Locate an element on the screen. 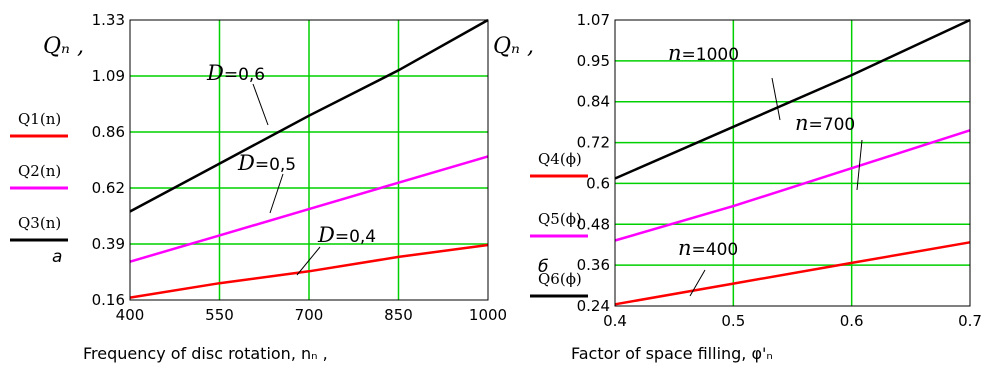 This screenshot has width=986, height=376. y-tick-label: 0.95 is located at coordinates (593, 61).